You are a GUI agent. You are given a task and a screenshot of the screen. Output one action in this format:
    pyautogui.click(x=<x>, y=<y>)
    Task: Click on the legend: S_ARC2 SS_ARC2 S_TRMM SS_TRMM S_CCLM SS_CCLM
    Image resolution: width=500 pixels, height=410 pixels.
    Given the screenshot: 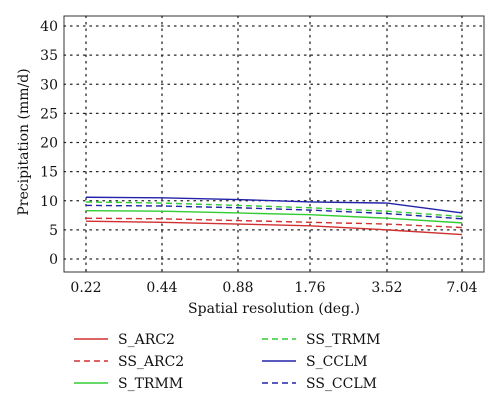 What is the action you would take?
    pyautogui.click(x=227, y=362)
    